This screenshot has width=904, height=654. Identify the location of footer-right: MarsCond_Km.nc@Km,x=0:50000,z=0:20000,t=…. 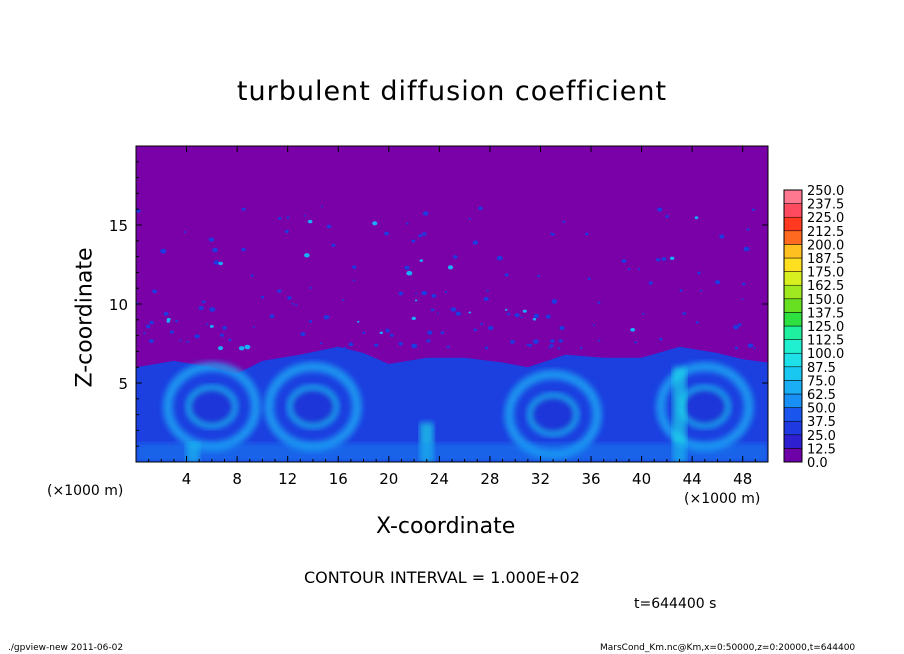
(728, 648).